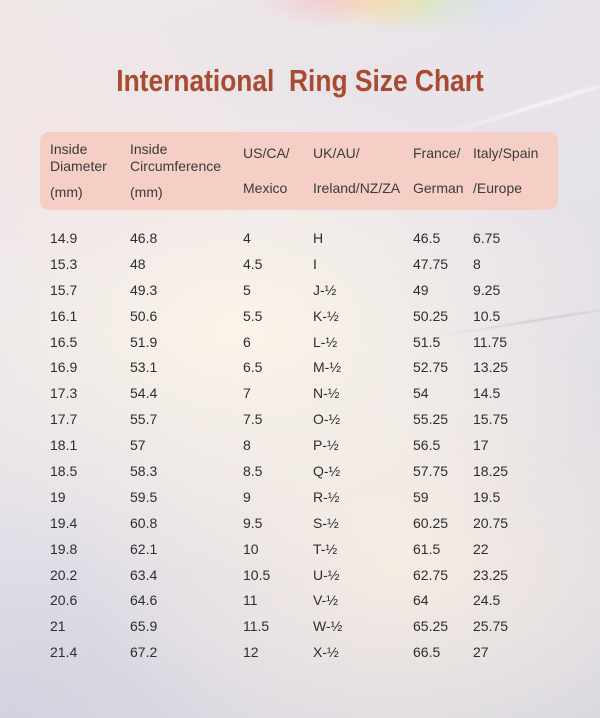 Image resolution: width=600 pixels, height=718 pixels. Describe the element at coordinates (427, 548) in the screenshot. I see `table-cell: 61.5` at that location.